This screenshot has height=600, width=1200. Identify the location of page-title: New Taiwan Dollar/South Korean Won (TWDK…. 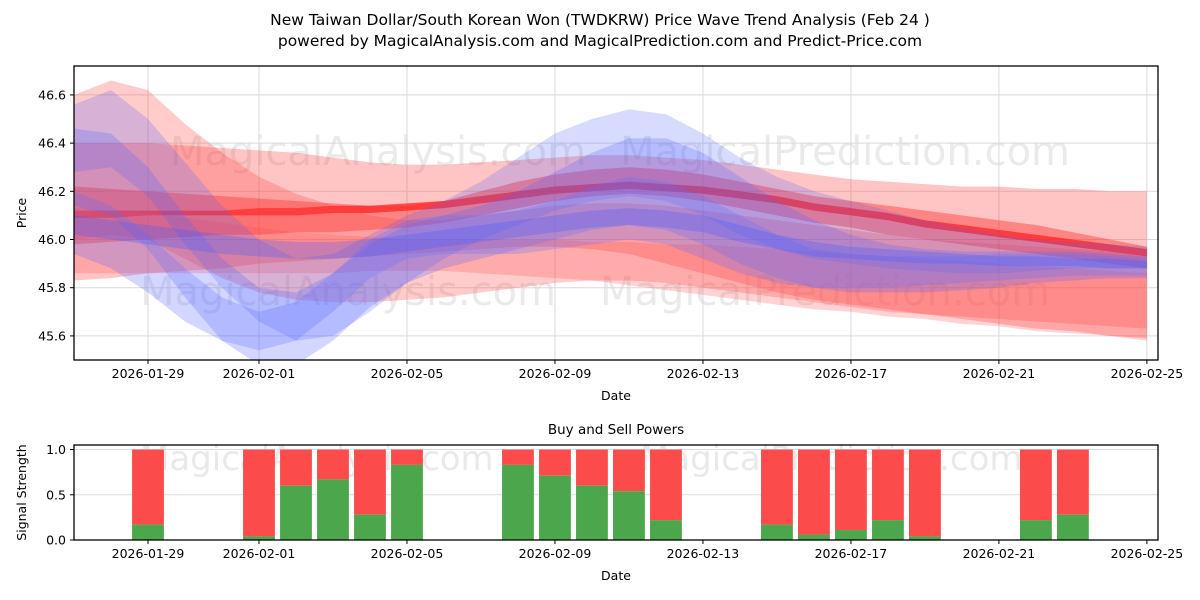
(600, 20).